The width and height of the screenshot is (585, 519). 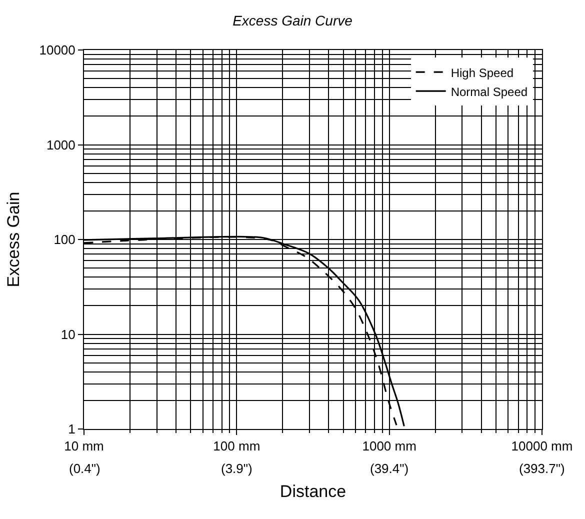 What do you see at coordinates (68, 334) in the screenshot?
I see `y-tick-label: 10` at bounding box center [68, 334].